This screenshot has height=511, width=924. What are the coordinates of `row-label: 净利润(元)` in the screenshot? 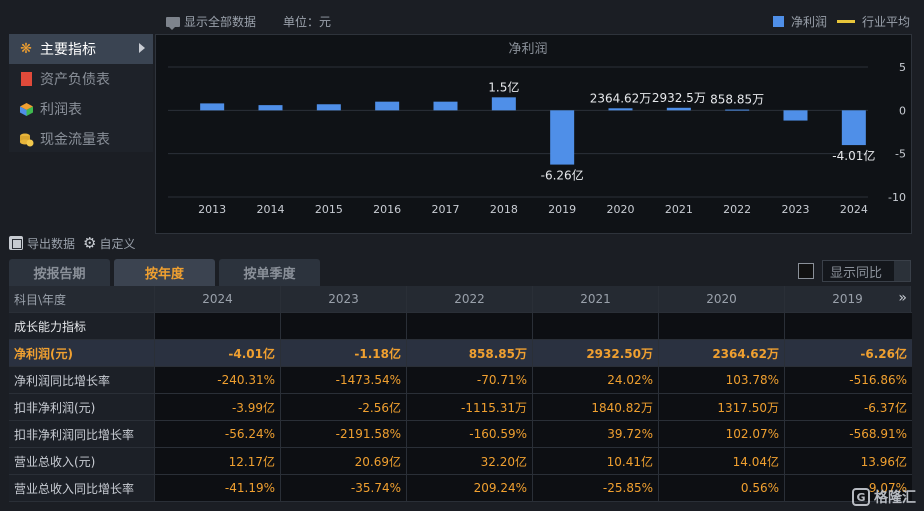 It's located at (82, 353).